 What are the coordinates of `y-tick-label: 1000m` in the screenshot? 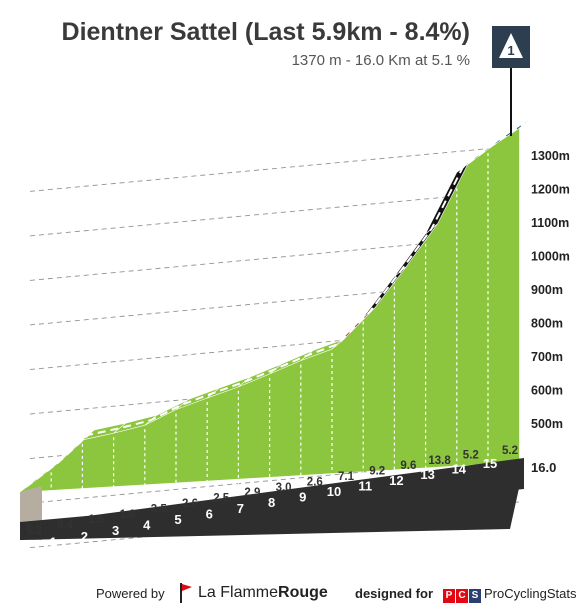 It's located at (550, 257).